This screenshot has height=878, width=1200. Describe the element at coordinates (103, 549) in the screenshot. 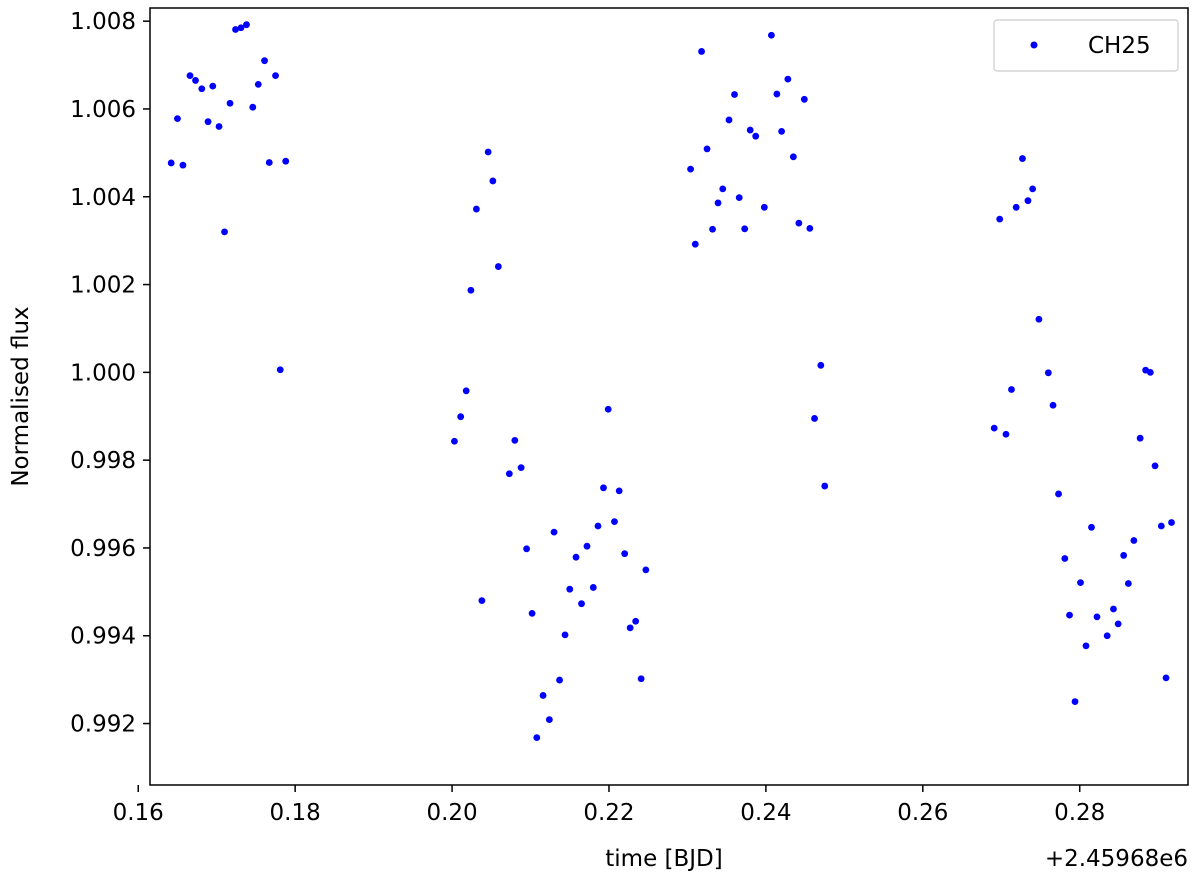

I see `y-tick-label: 0.996` at that location.